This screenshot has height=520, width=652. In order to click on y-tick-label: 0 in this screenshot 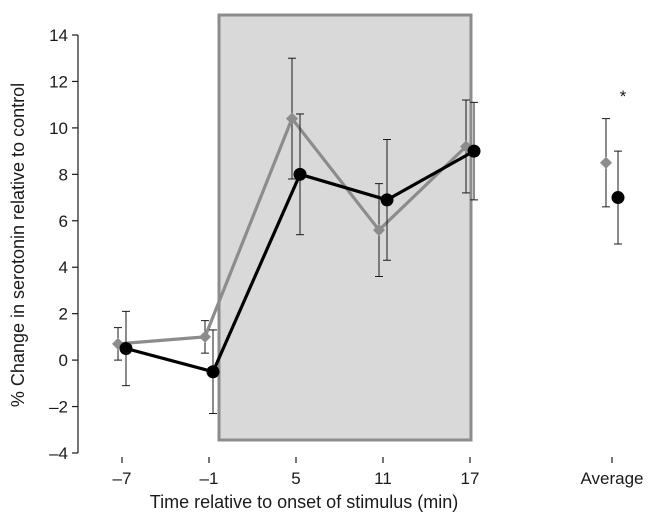, I will do `click(63, 360)`.